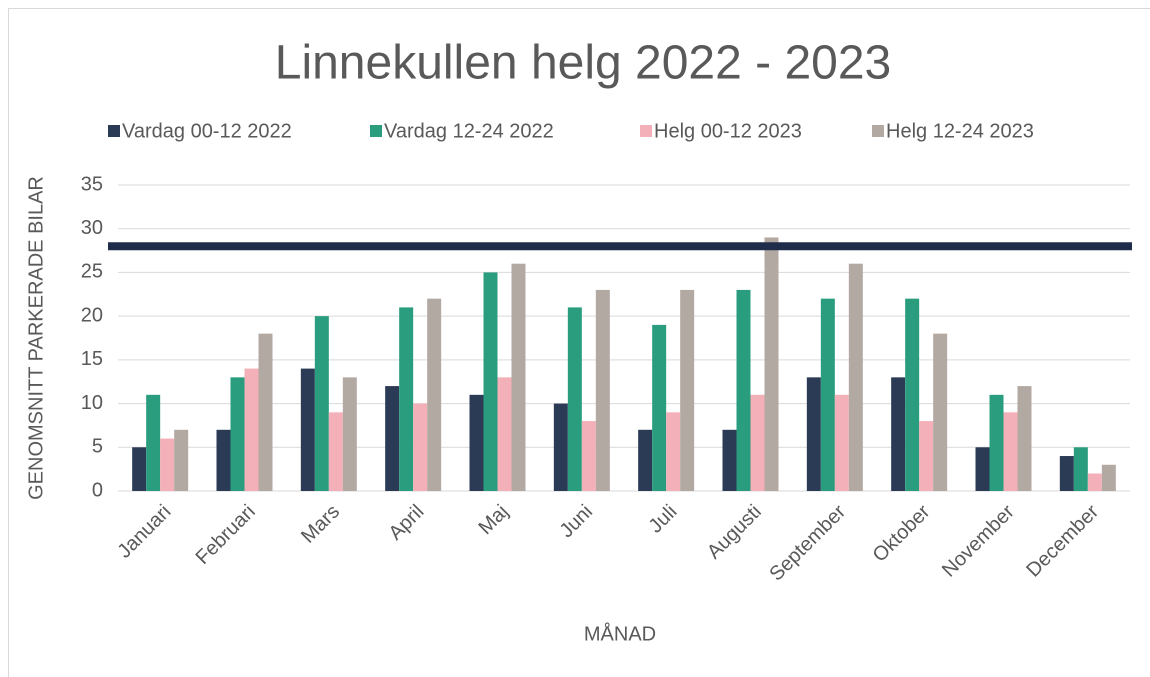 Image resolution: width=1150 pixels, height=677 pixels. What do you see at coordinates (469, 131) in the screenshot?
I see `legend-label: Vardag 12-24 2022` at bounding box center [469, 131].